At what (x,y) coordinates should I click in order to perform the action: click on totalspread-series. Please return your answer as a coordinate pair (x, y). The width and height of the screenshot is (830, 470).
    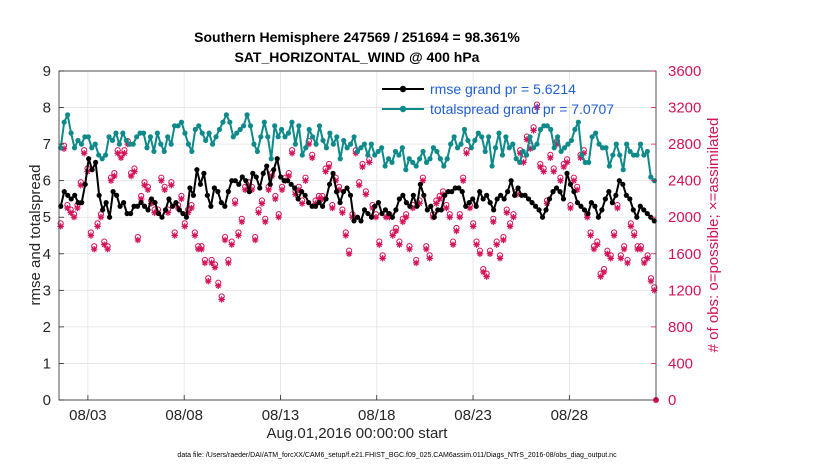
    Looking at the image, I should click on (357, 148).